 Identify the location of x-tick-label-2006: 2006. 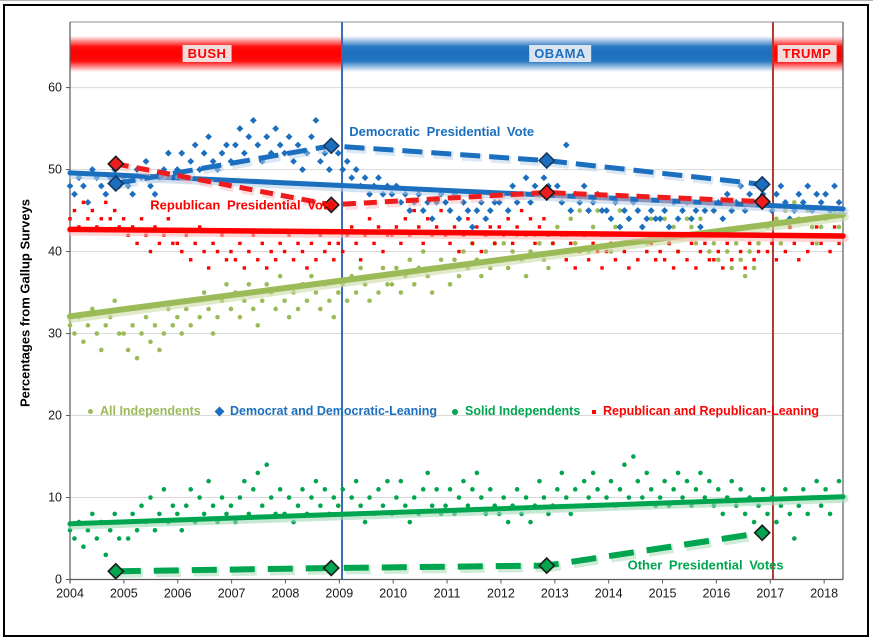
(178, 594).